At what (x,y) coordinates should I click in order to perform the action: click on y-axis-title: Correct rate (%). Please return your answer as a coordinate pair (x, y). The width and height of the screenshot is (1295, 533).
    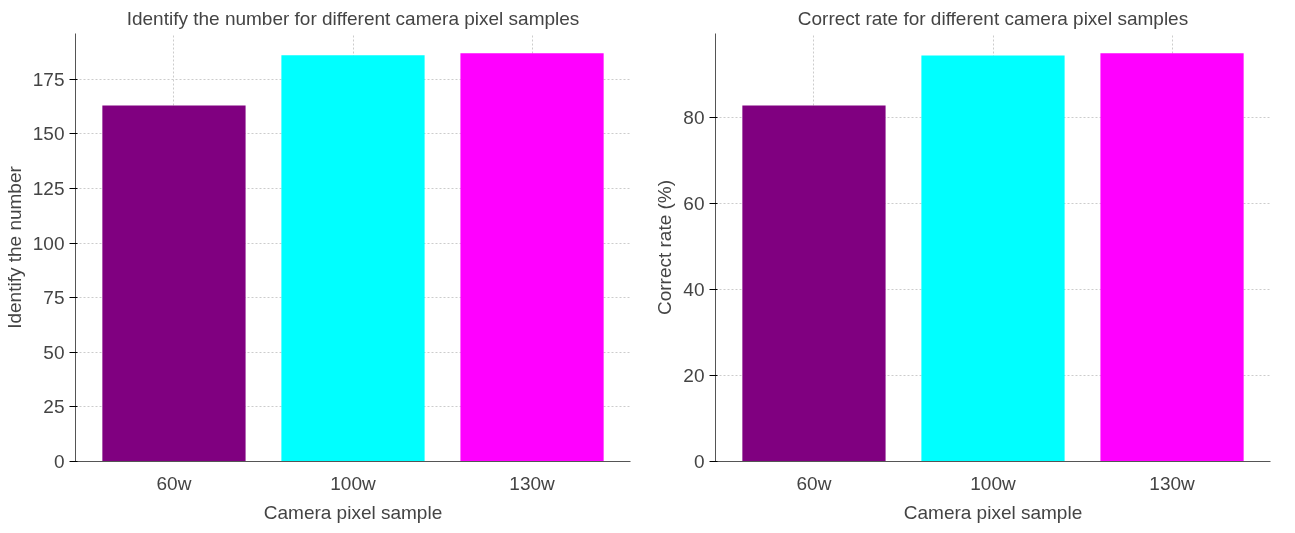
    Looking at the image, I should click on (665, 247).